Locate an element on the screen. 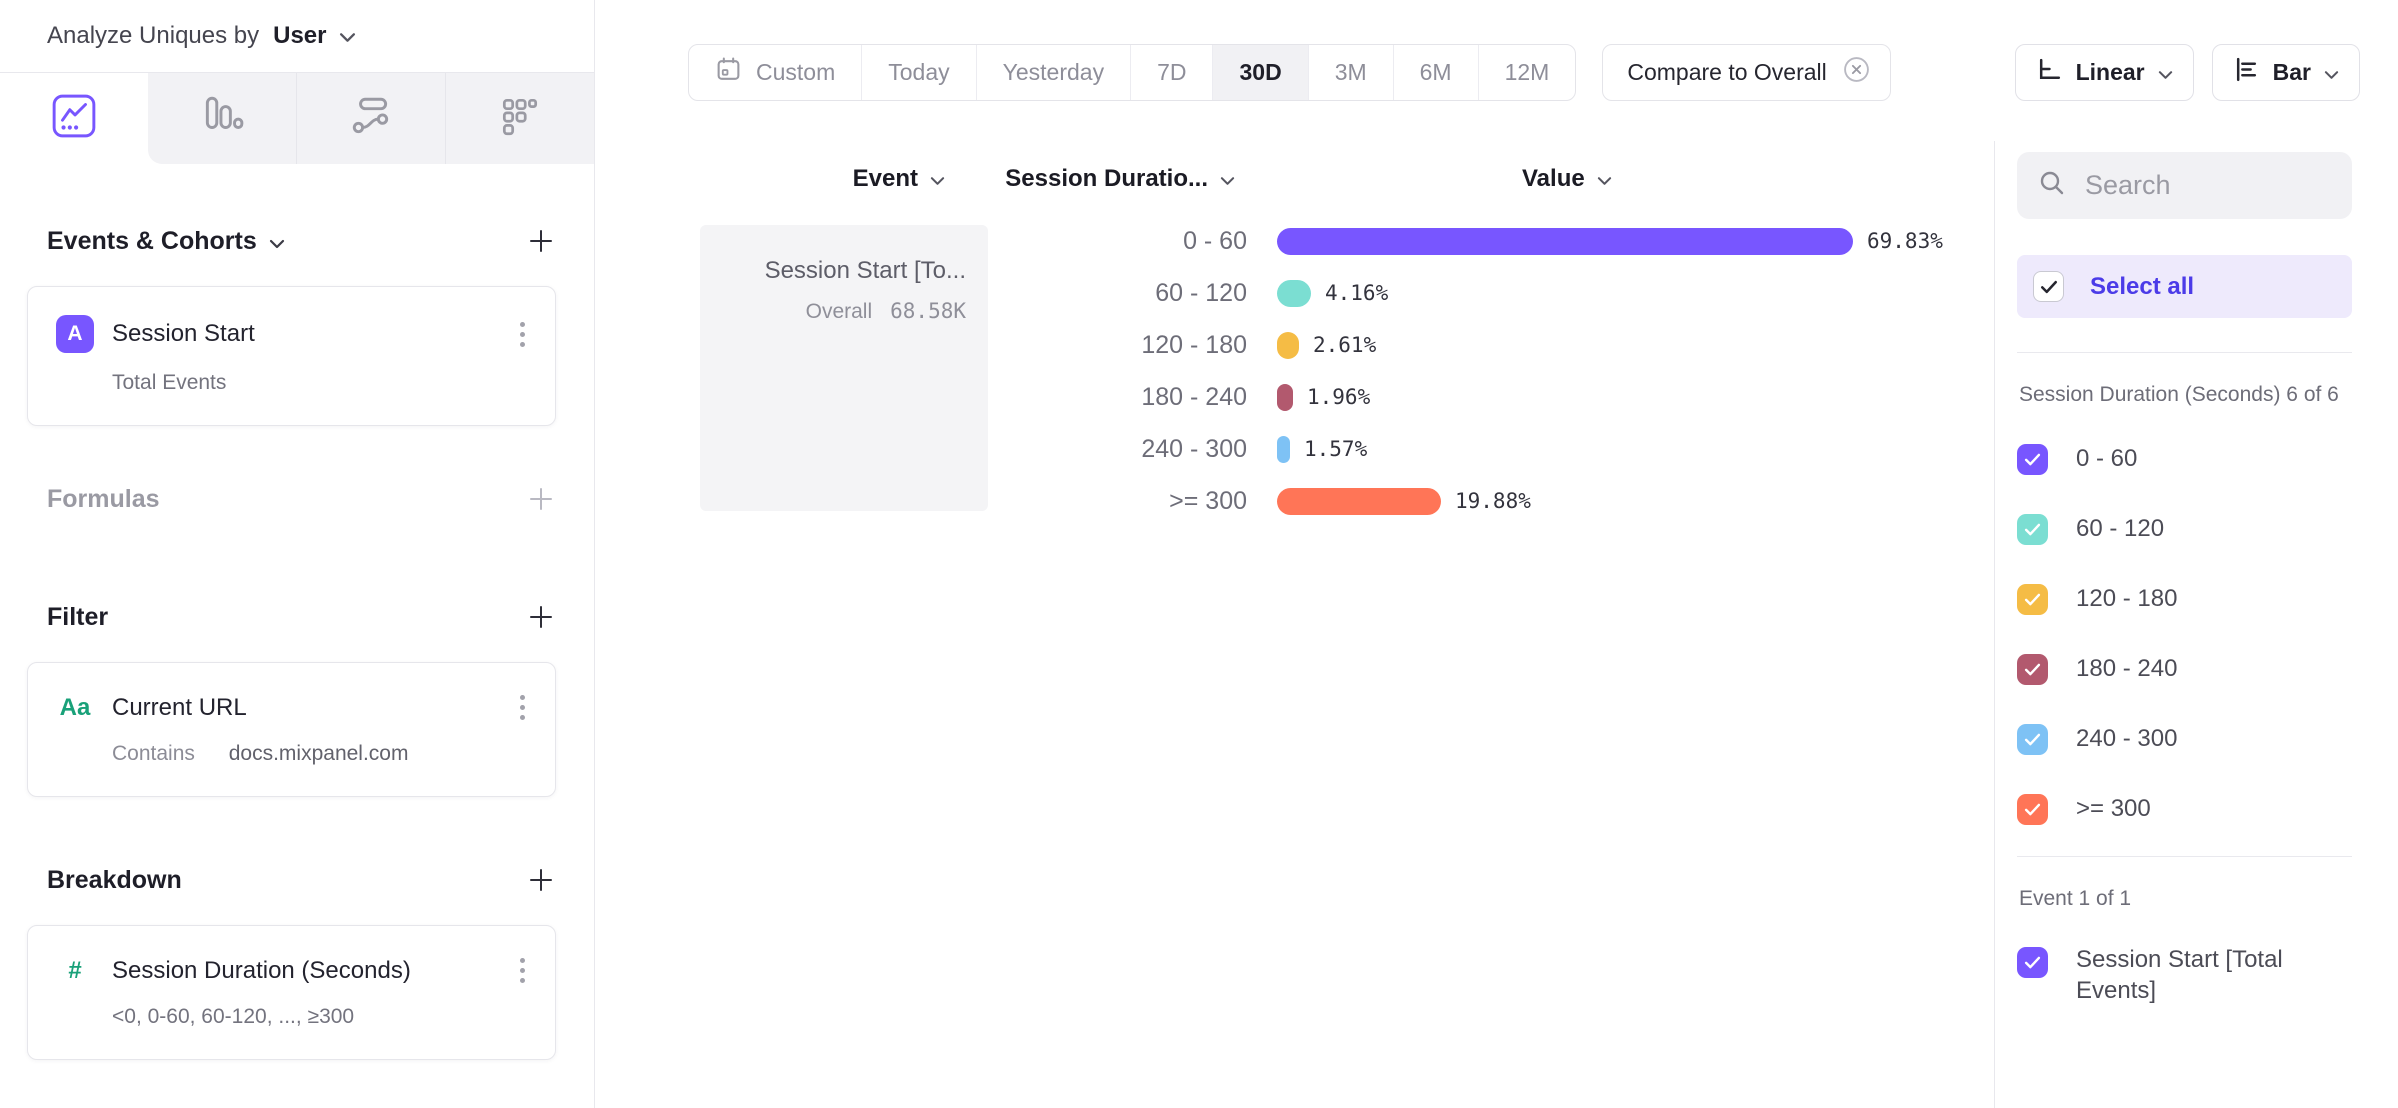  bar-value-label: 19.88% is located at coordinates (1493, 501).